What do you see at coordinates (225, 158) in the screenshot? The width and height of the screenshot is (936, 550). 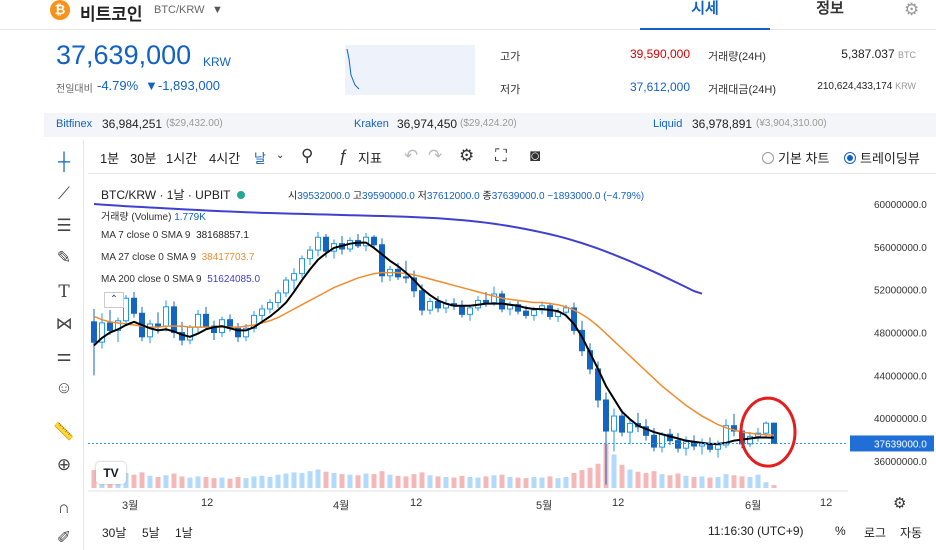 I see `interval-4h: 4시간` at bounding box center [225, 158].